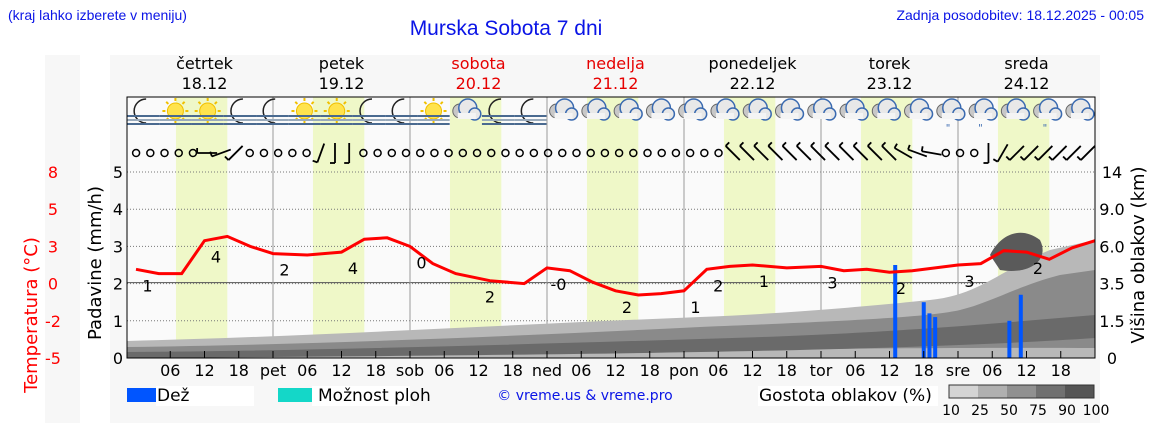 The height and width of the screenshot is (443, 1152). Describe the element at coordinates (615, 265) in the screenshot. I see `temperature-line` at that location.